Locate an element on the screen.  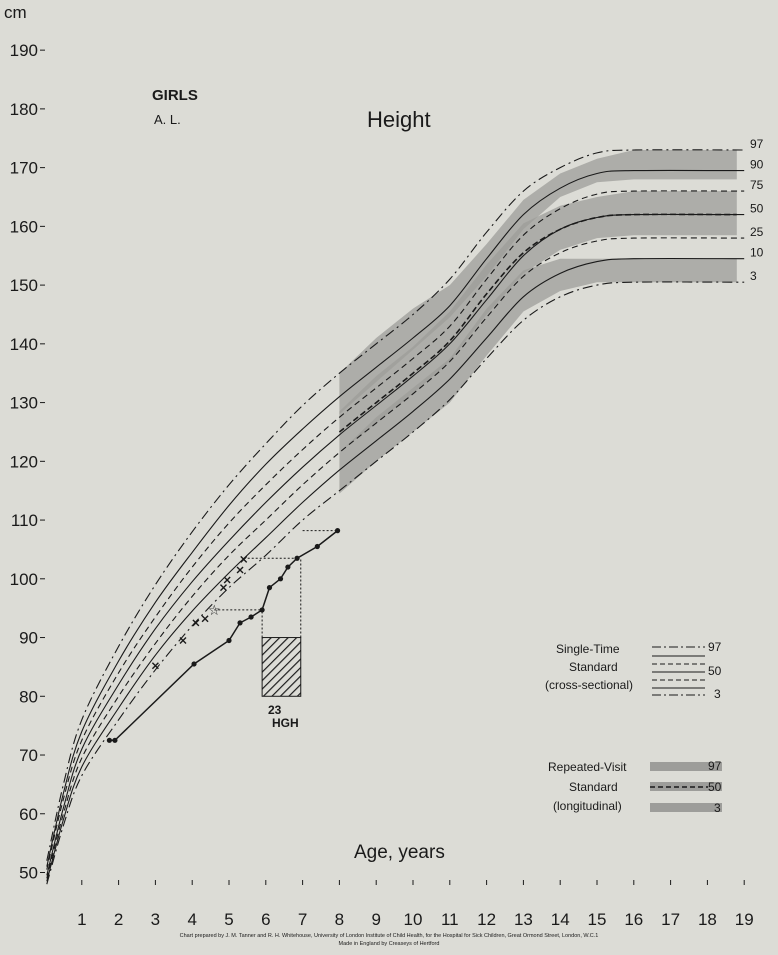
legend-single-50: 50 is located at coordinates (715, 671).